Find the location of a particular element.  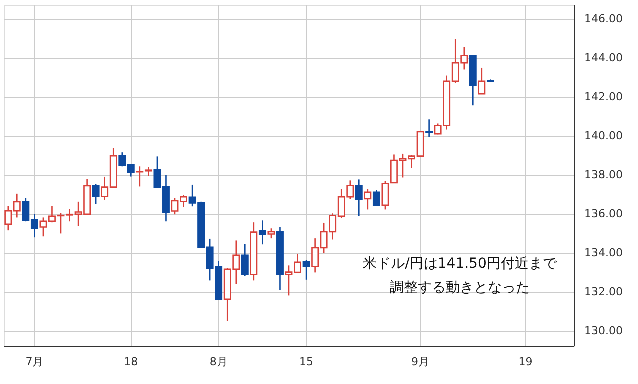

x-tick-label: 19 is located at coordinates (525, 362).